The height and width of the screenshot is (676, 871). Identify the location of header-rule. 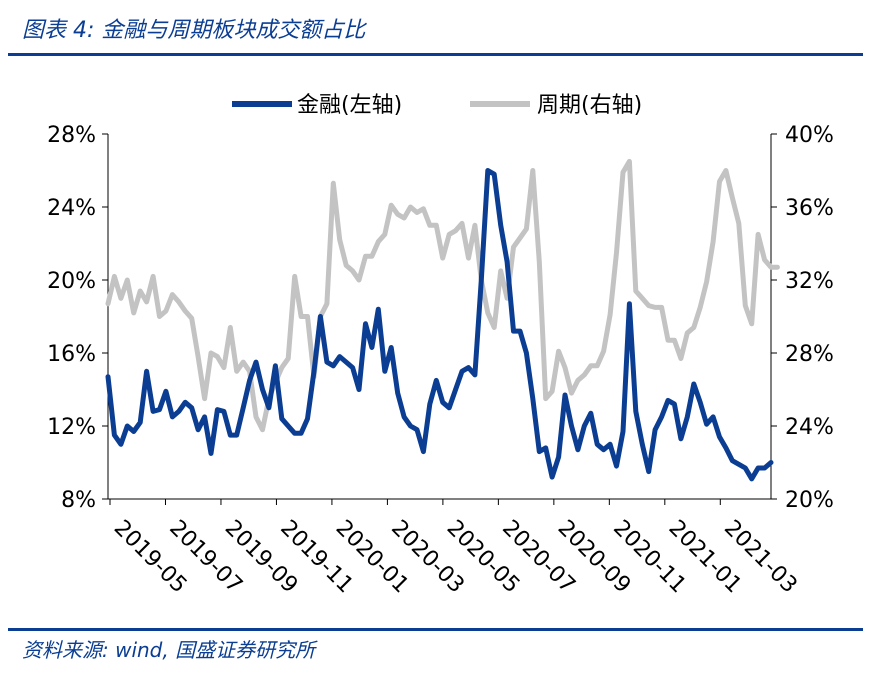
(435, 54).